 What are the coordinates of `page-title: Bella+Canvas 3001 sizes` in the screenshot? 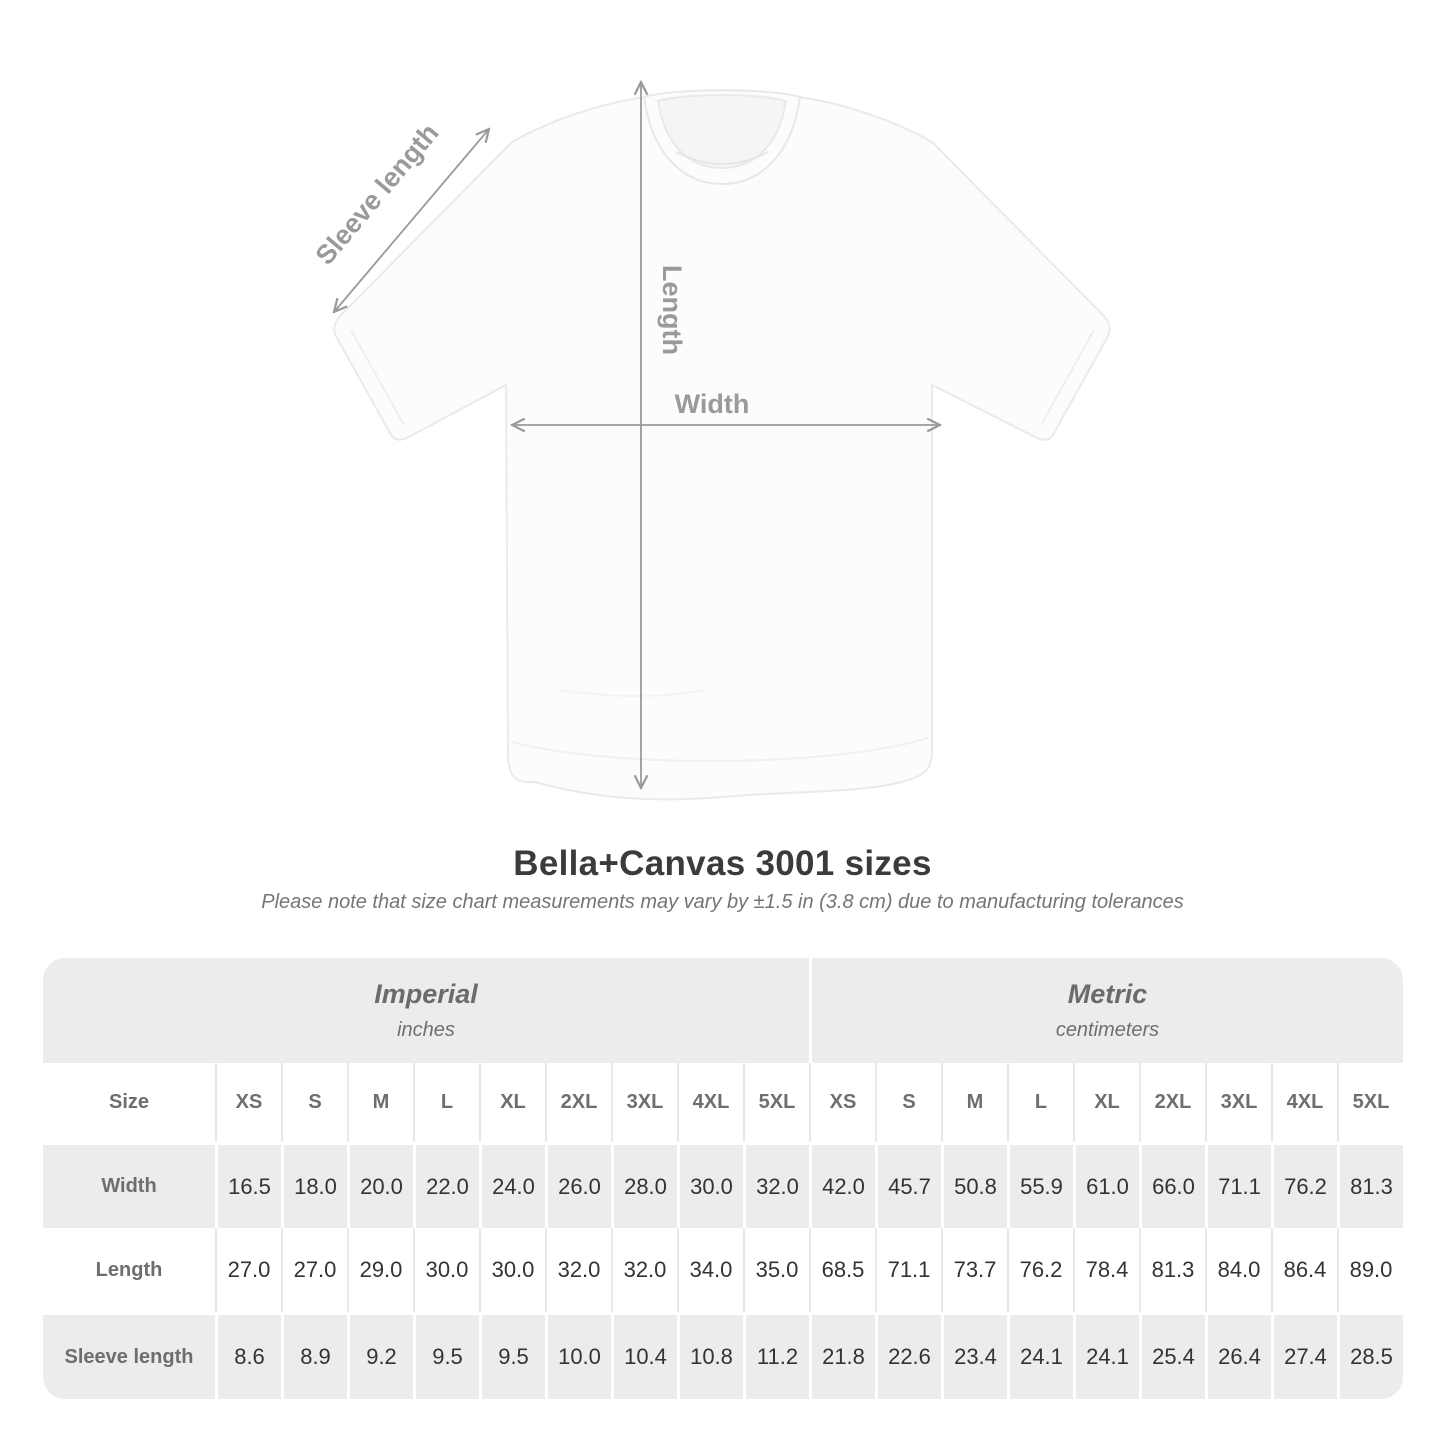 It's located at (722, 863).